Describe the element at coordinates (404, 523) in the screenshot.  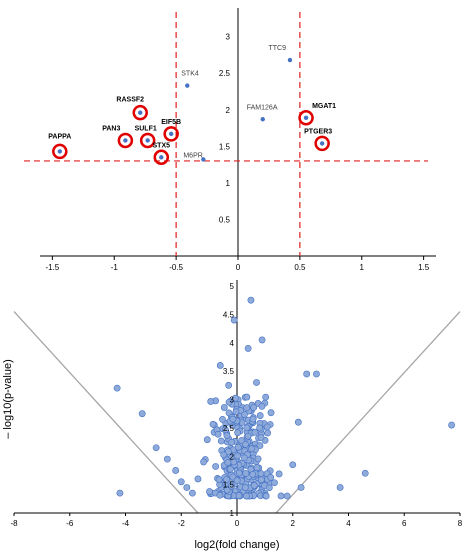
I see `x-tick-label: 6` at that location.